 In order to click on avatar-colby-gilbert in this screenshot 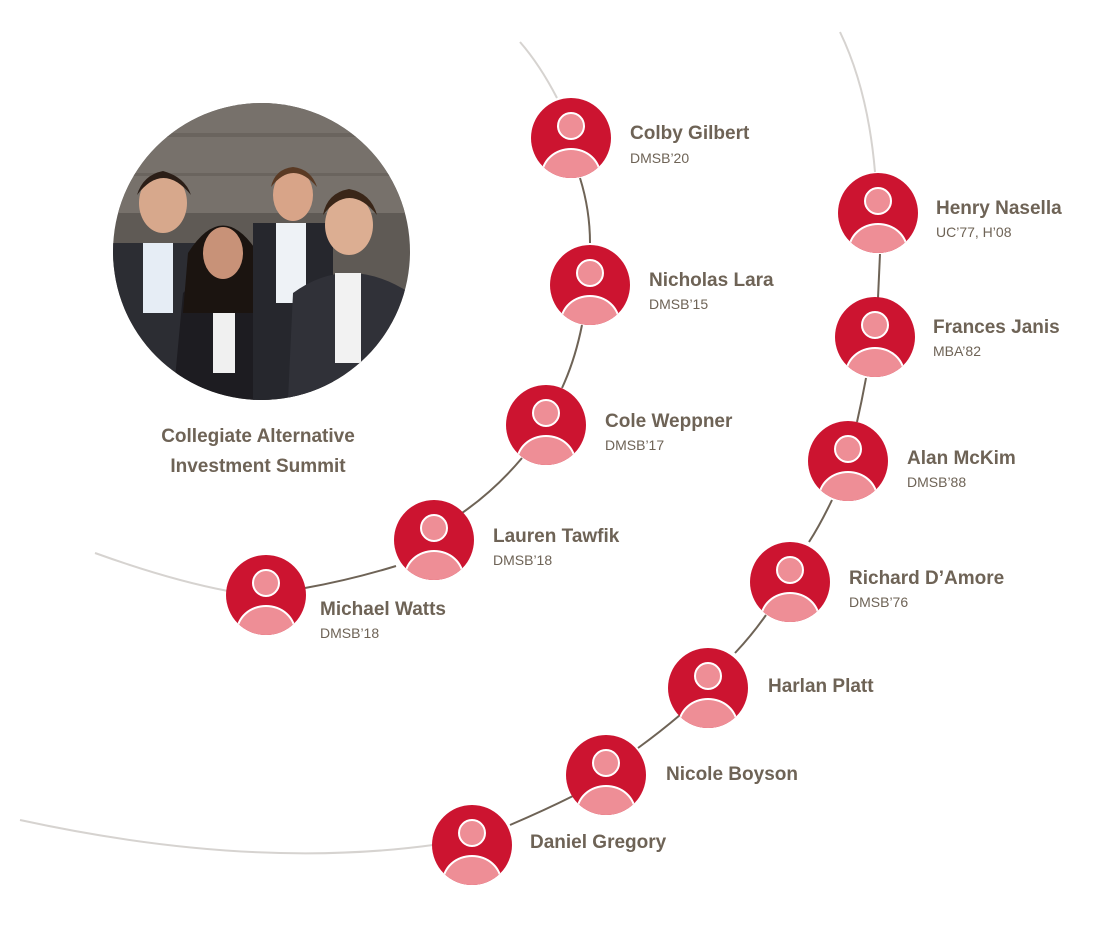, I will do `click(571, 138)`.